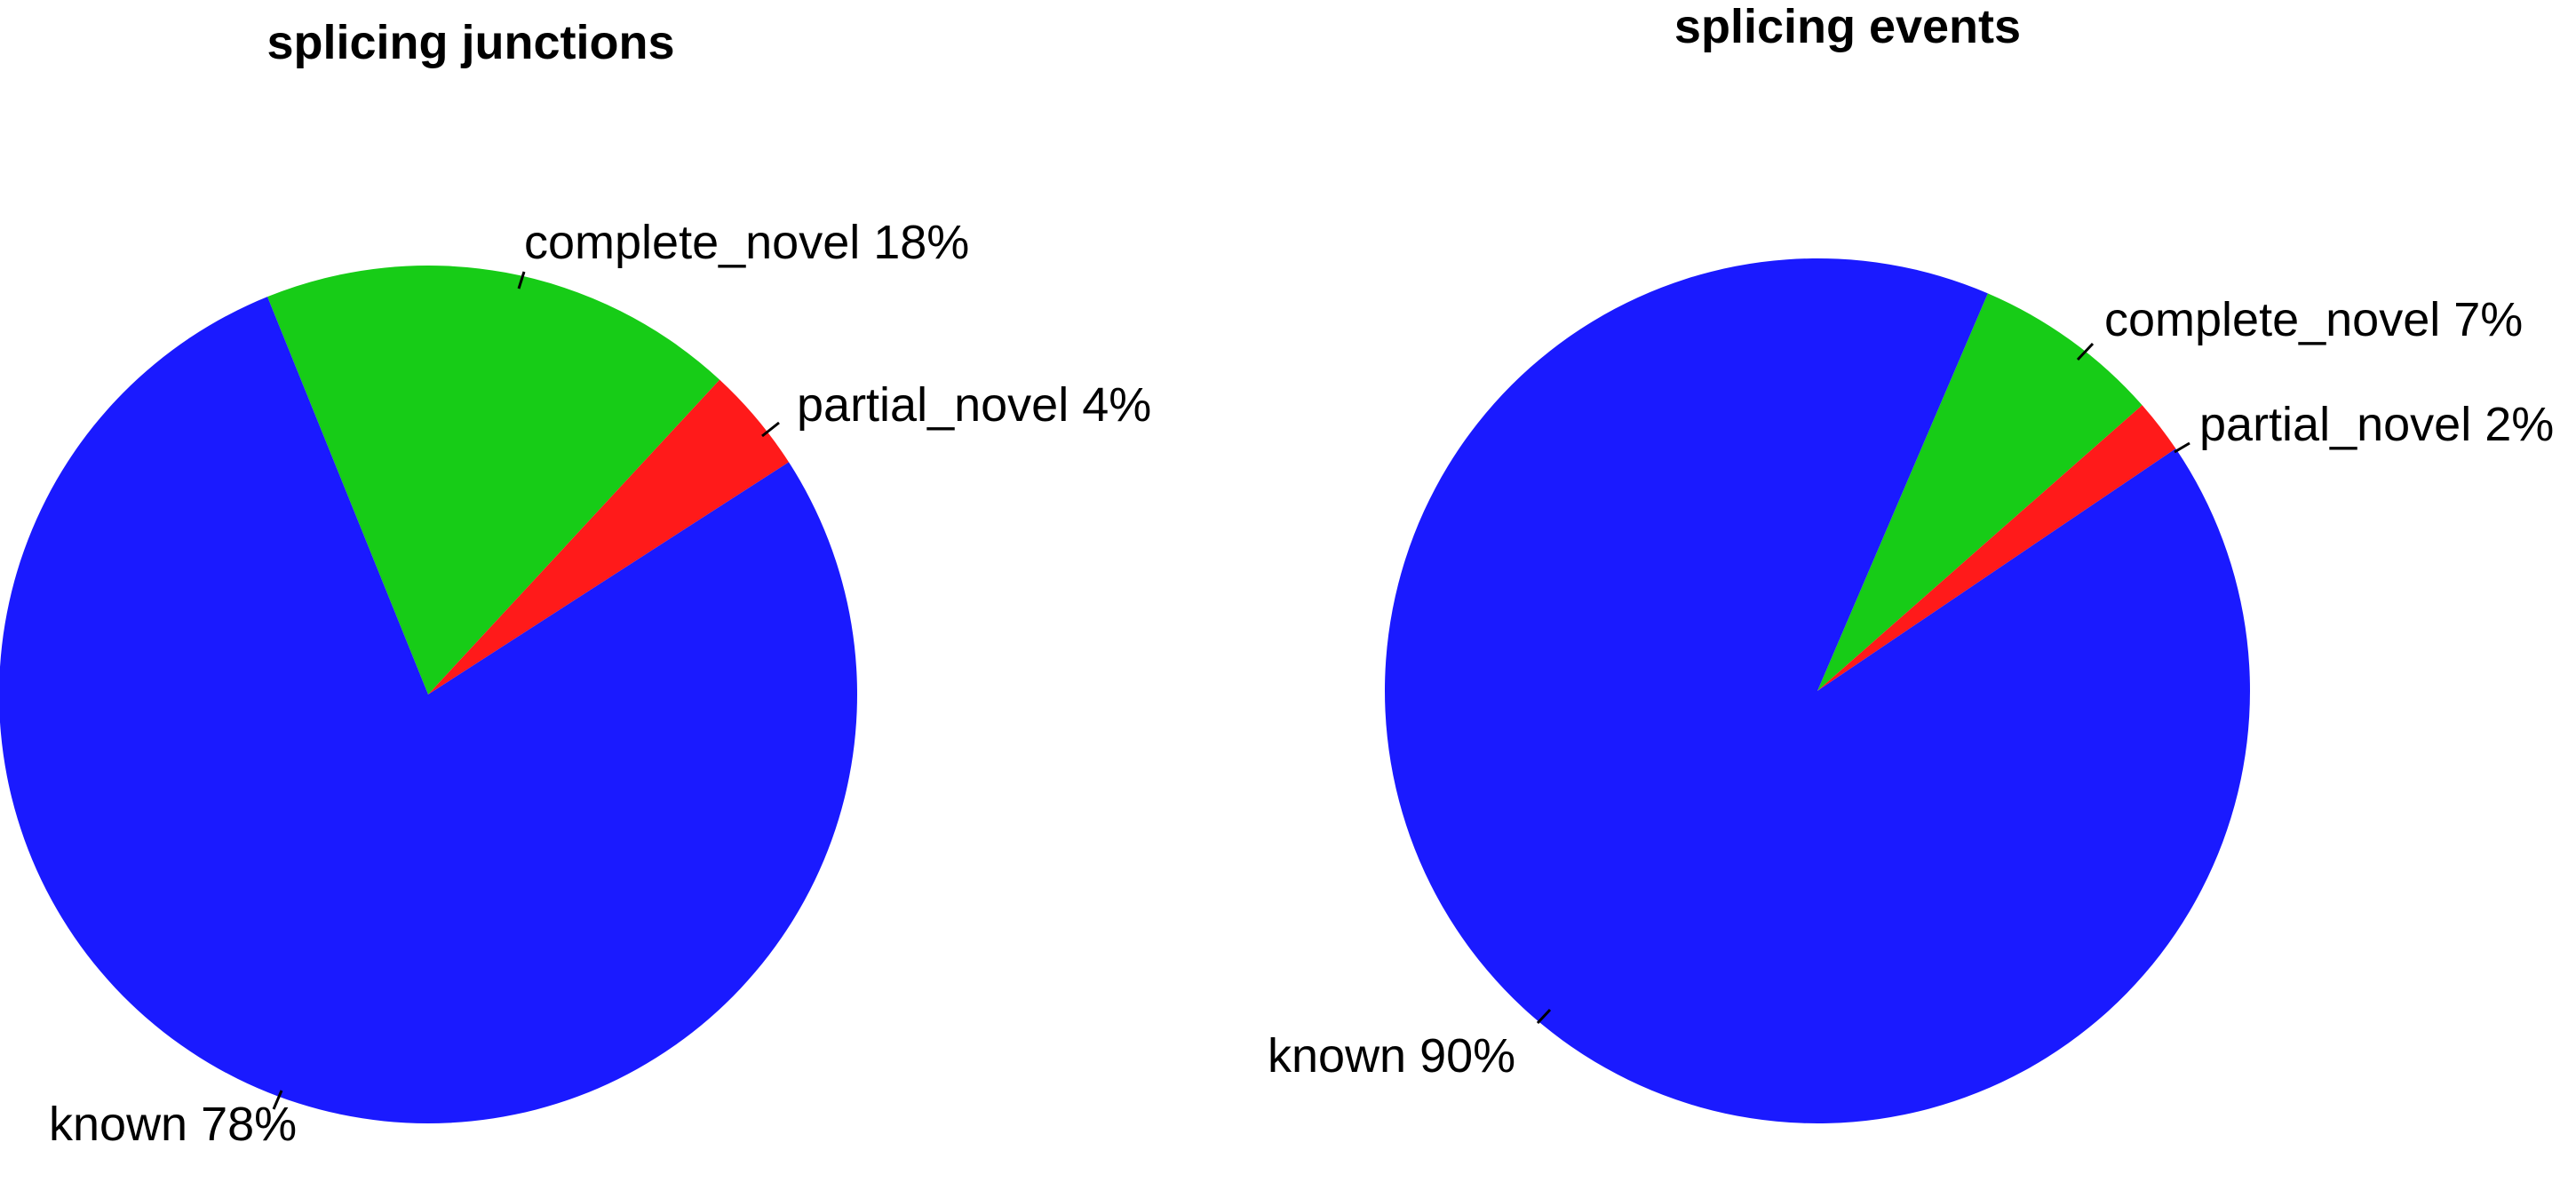 This screenshot has height=1182, width=2576. Describe the element at coordinates (974, 405) in the screenshot. I see `slice-label-partial-novel: partial_novel 4%` at that location.